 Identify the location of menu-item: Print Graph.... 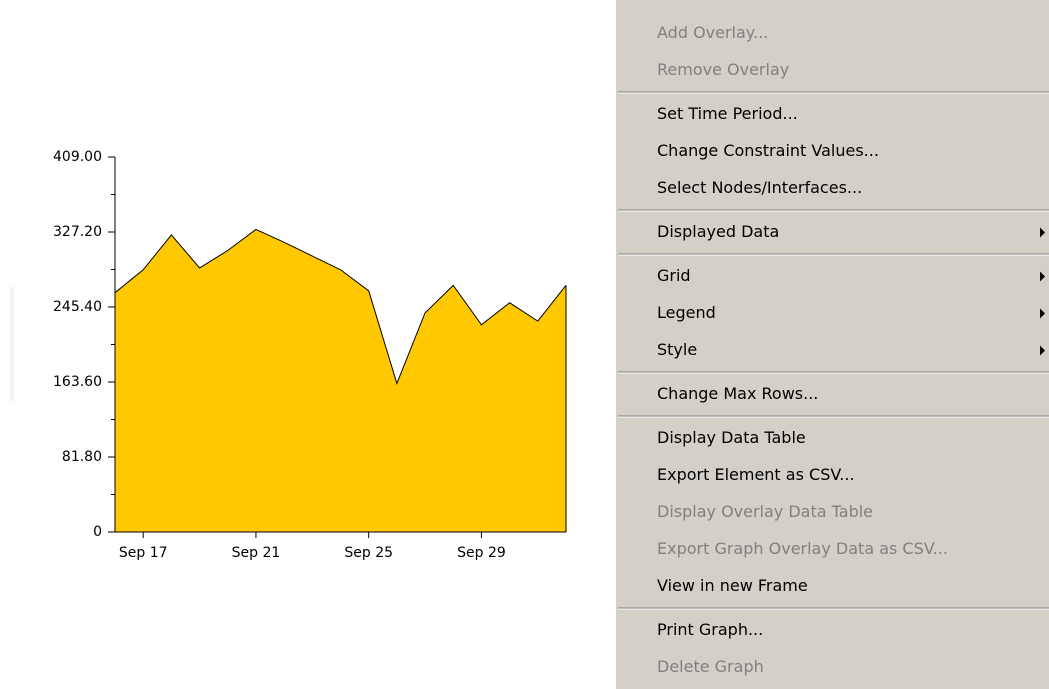
(710, 629).